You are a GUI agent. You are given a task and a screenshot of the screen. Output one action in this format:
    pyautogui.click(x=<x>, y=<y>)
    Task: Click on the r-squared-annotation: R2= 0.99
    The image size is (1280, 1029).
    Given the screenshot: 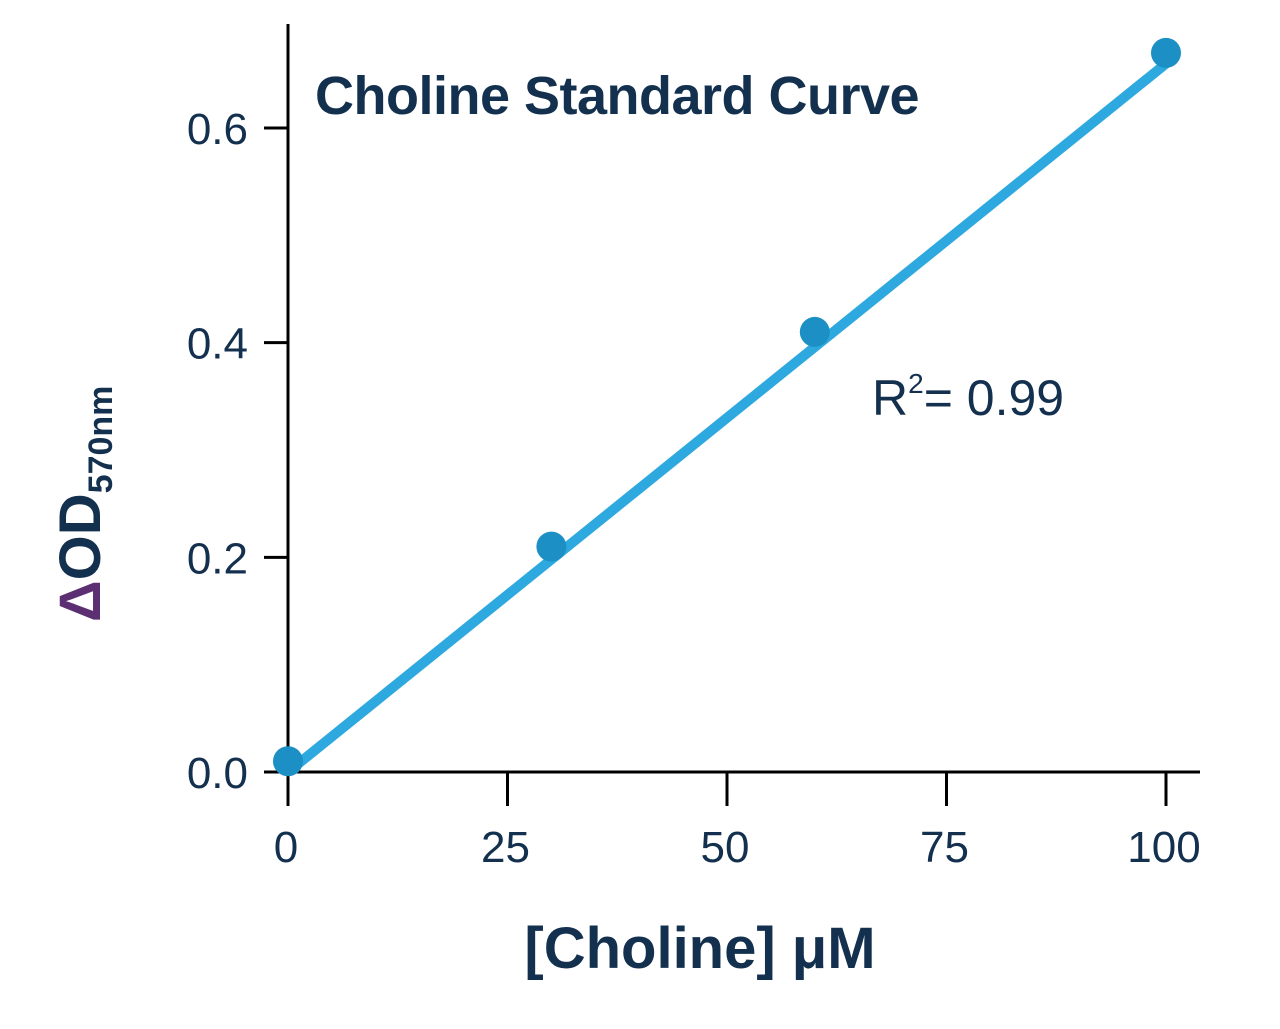 What is the action you would take?
    pyautogui.click(x=968, y=397)
    